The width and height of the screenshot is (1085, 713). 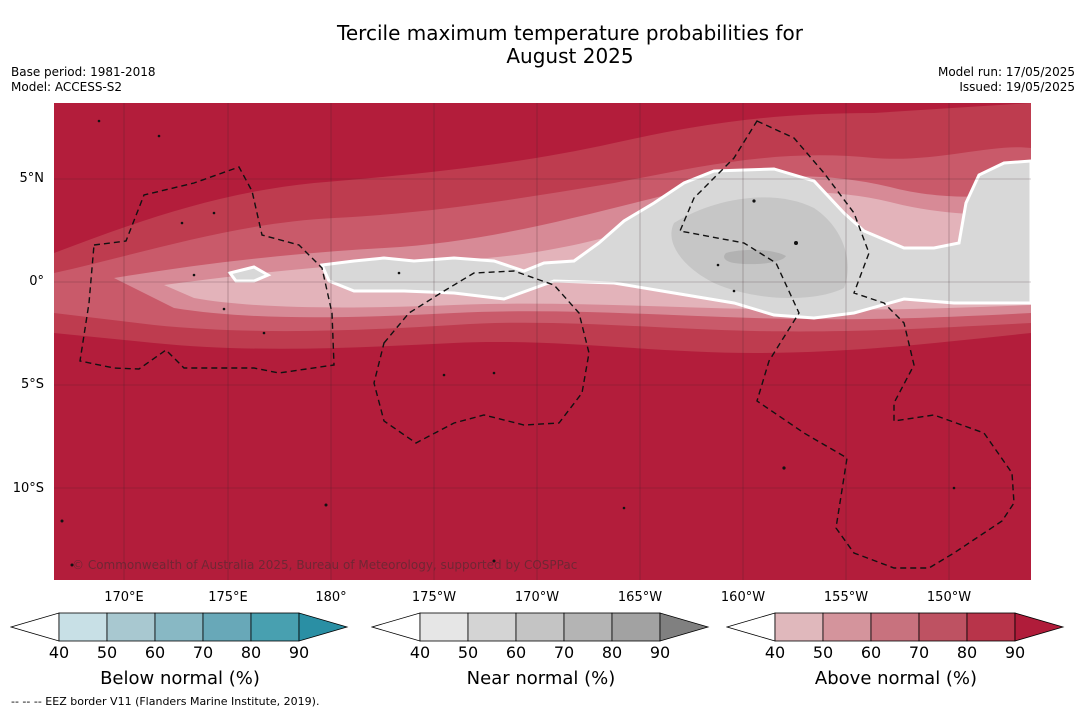 What do you see at coordinates (743, 597) in the screenshot?
I see `lon-label-160w: 160°W` at bounding box center [743, 597].